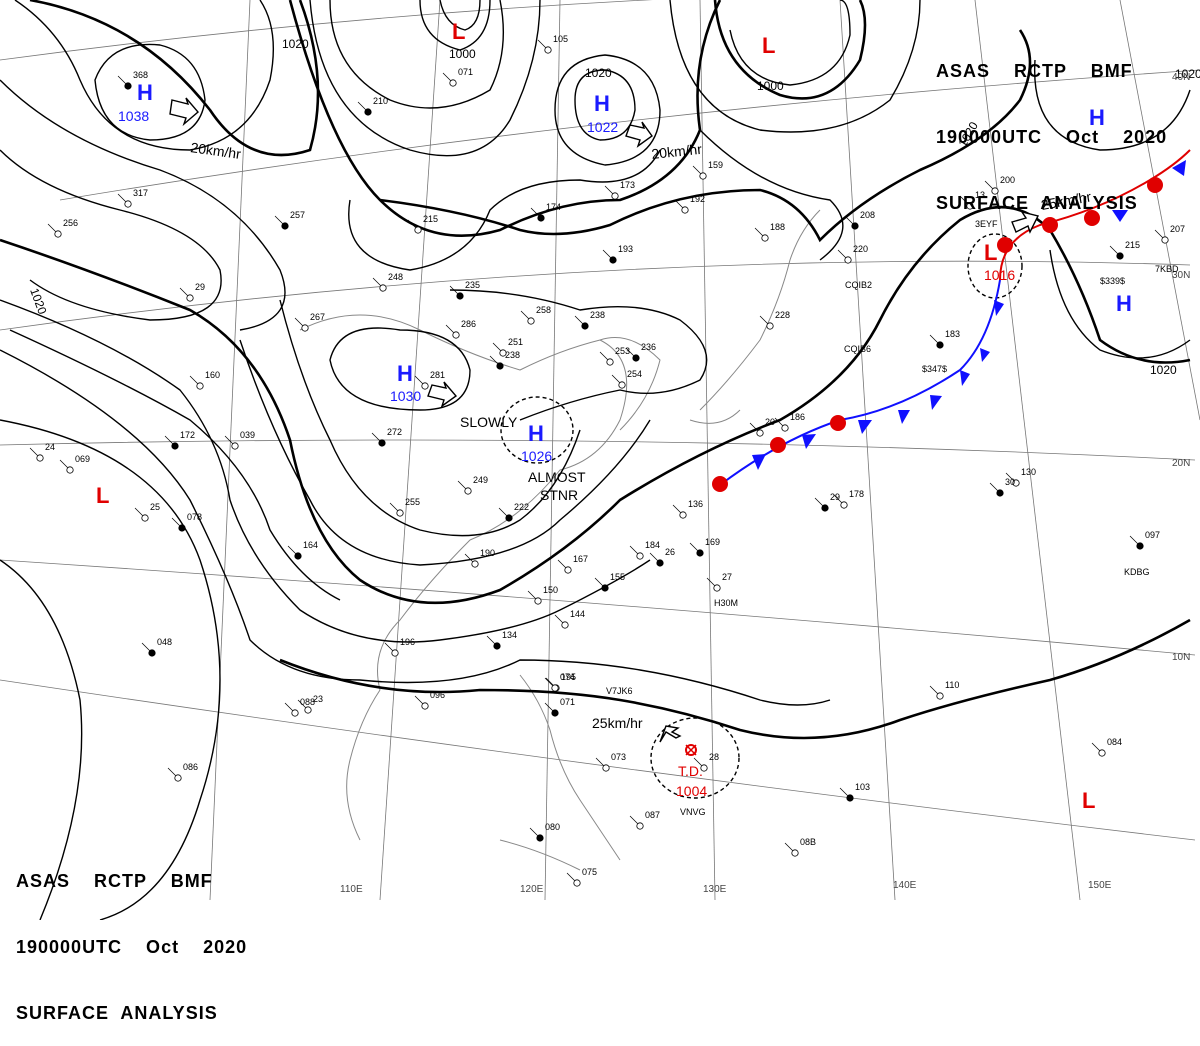 The height and width of the screenshot is (1046, 1200). I want to click on station-value: 164, so click(310, 545).